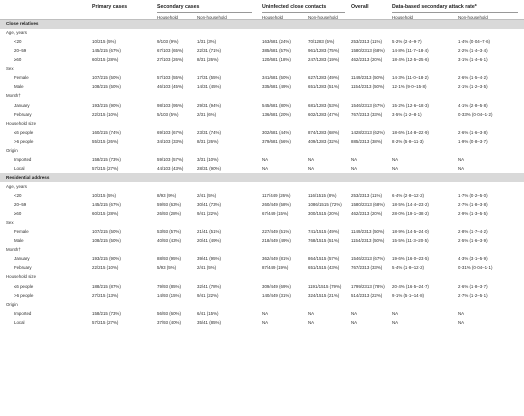  What do you see at coordinates (178, 7) in the screenshot?
I see `header-secondary-cases: Secondary cases` at bounding box center [178, 7].